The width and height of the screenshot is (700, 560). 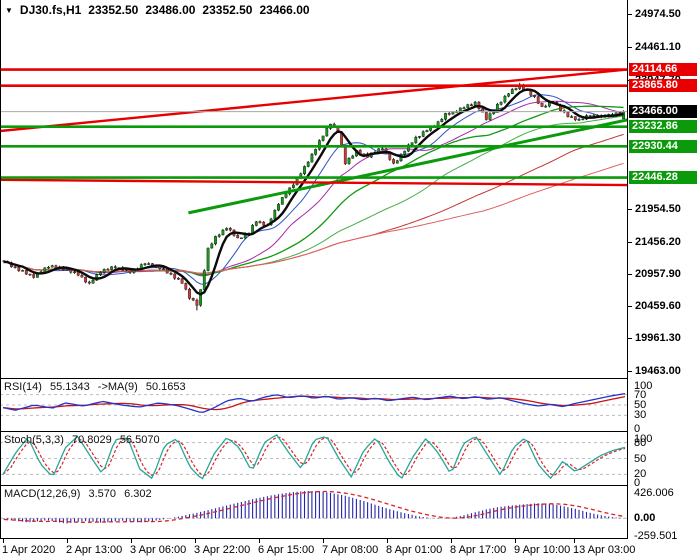 I want to click on macd-signal-value: 6.302, so click(x=138, y=494).